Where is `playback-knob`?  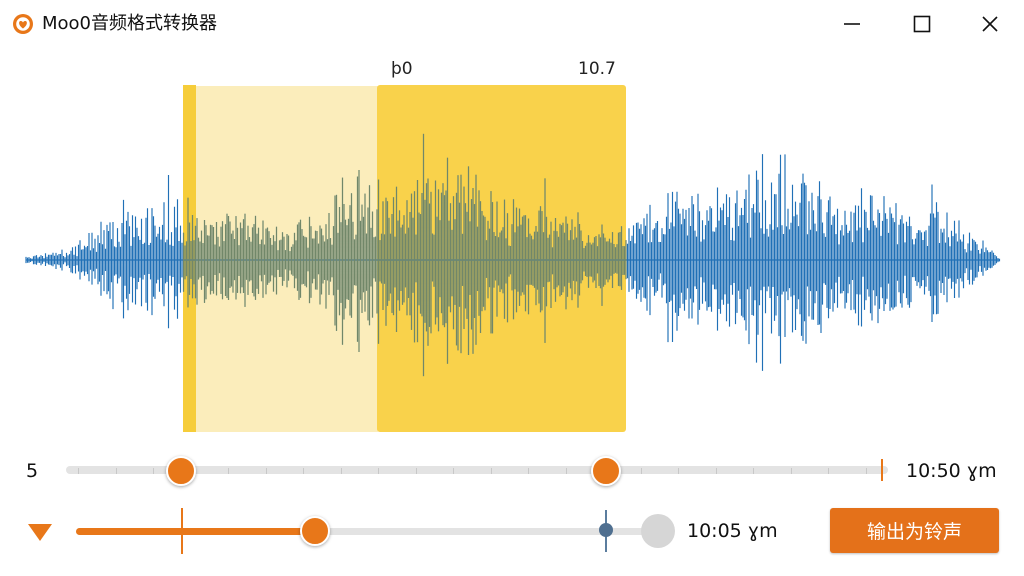
playback-knob is located at coordinates (315, 531).